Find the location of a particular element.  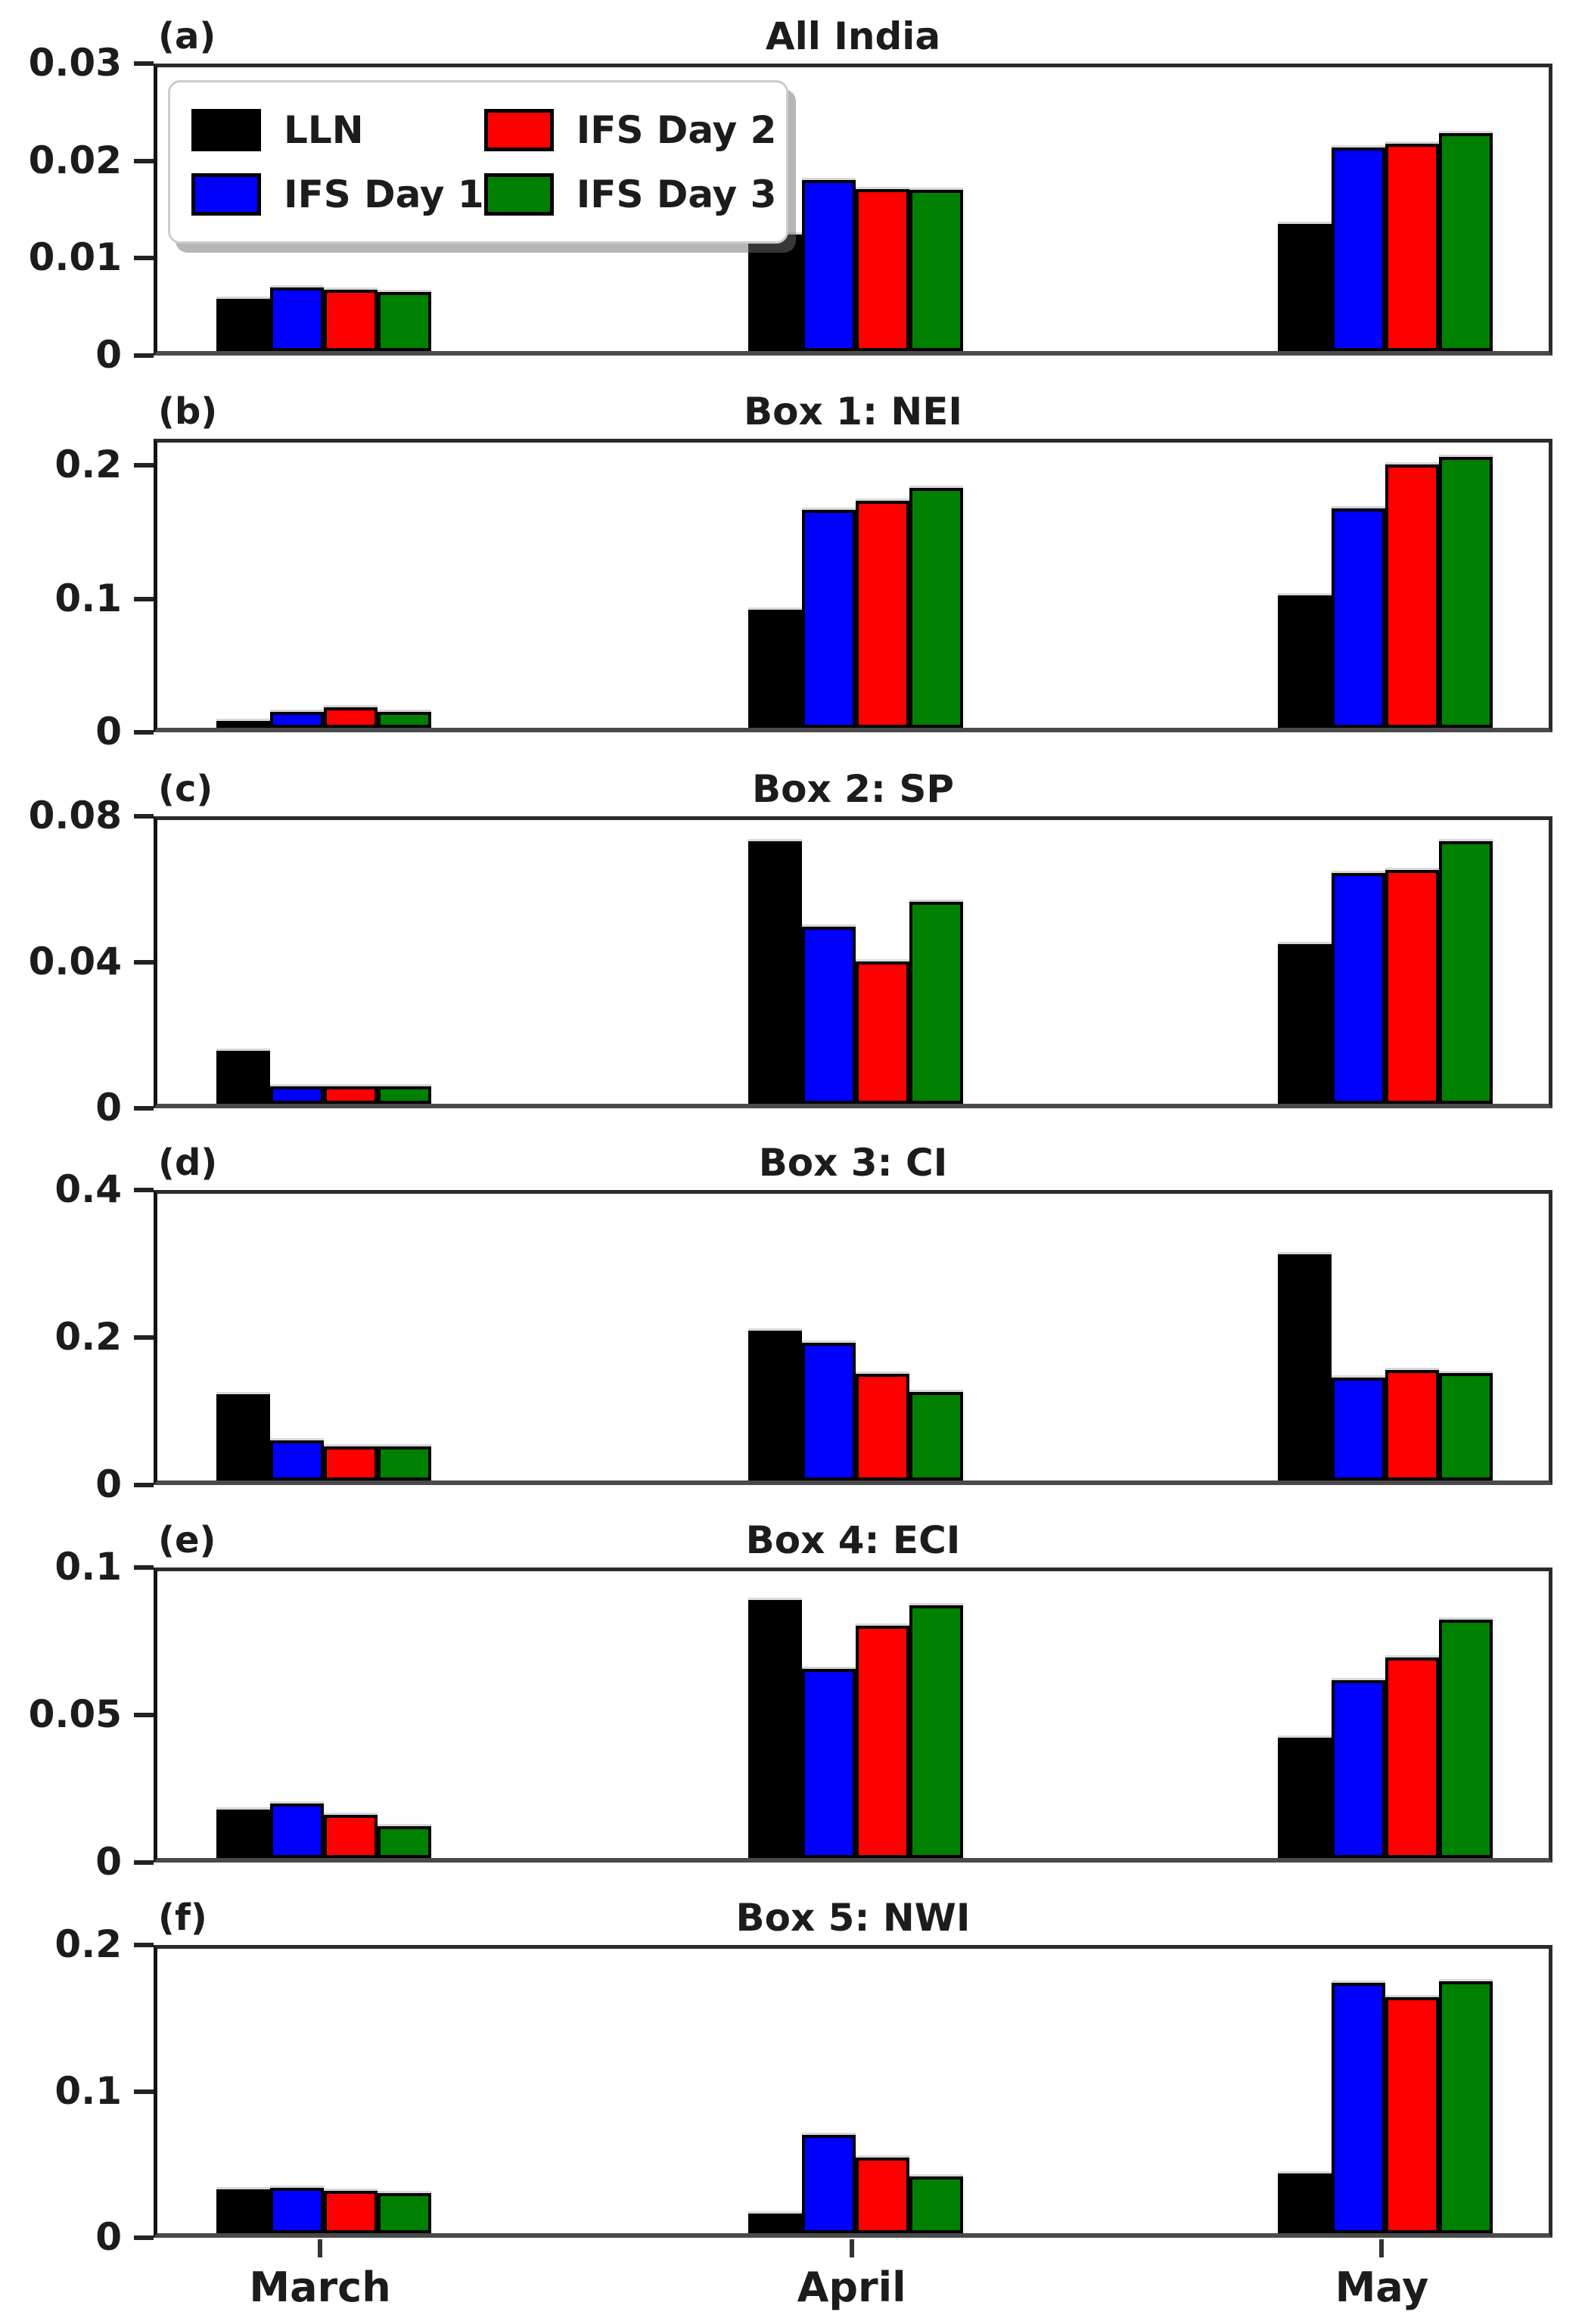

x-tick-mark-may is located at coordinates (1382, 2248).